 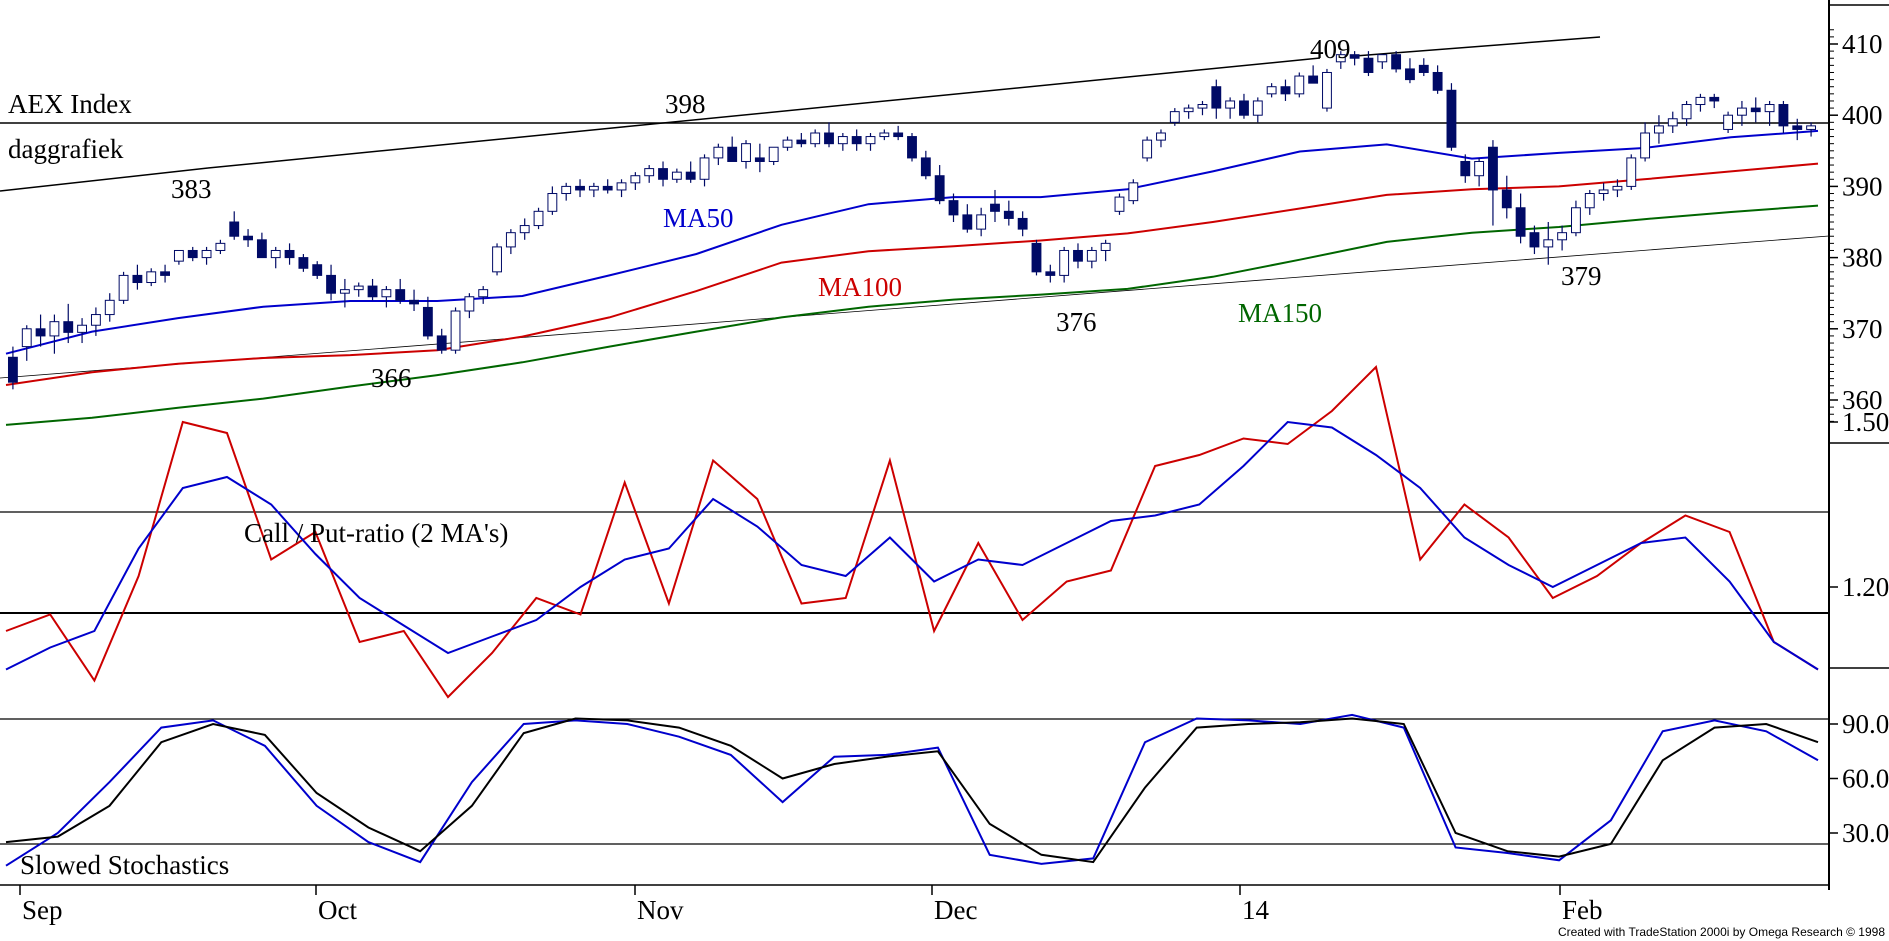 I want to click on price-tick-label: 400, so click(x=1862, y=115).